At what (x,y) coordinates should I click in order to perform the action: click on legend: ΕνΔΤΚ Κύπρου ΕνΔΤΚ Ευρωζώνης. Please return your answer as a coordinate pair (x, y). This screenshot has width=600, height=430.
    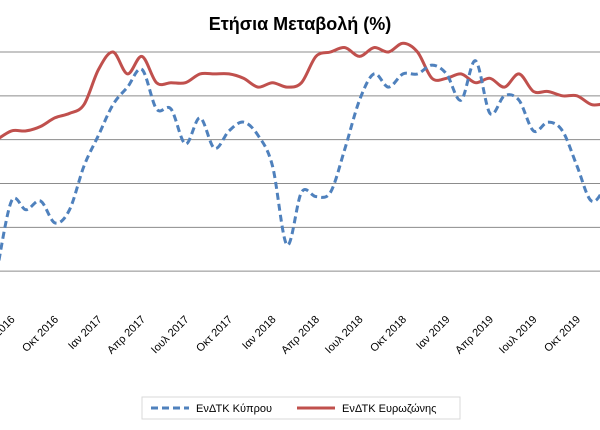
    Looking at the image, I should click on (301, 408).